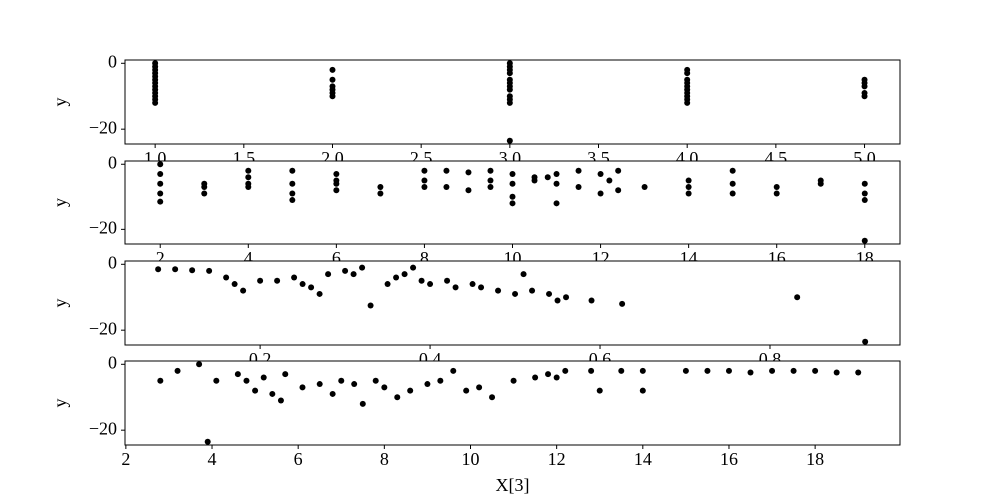 The width and height of the screenshot is (1000, 500). I want to click on x-tick-label: 16, so click(729, 459).